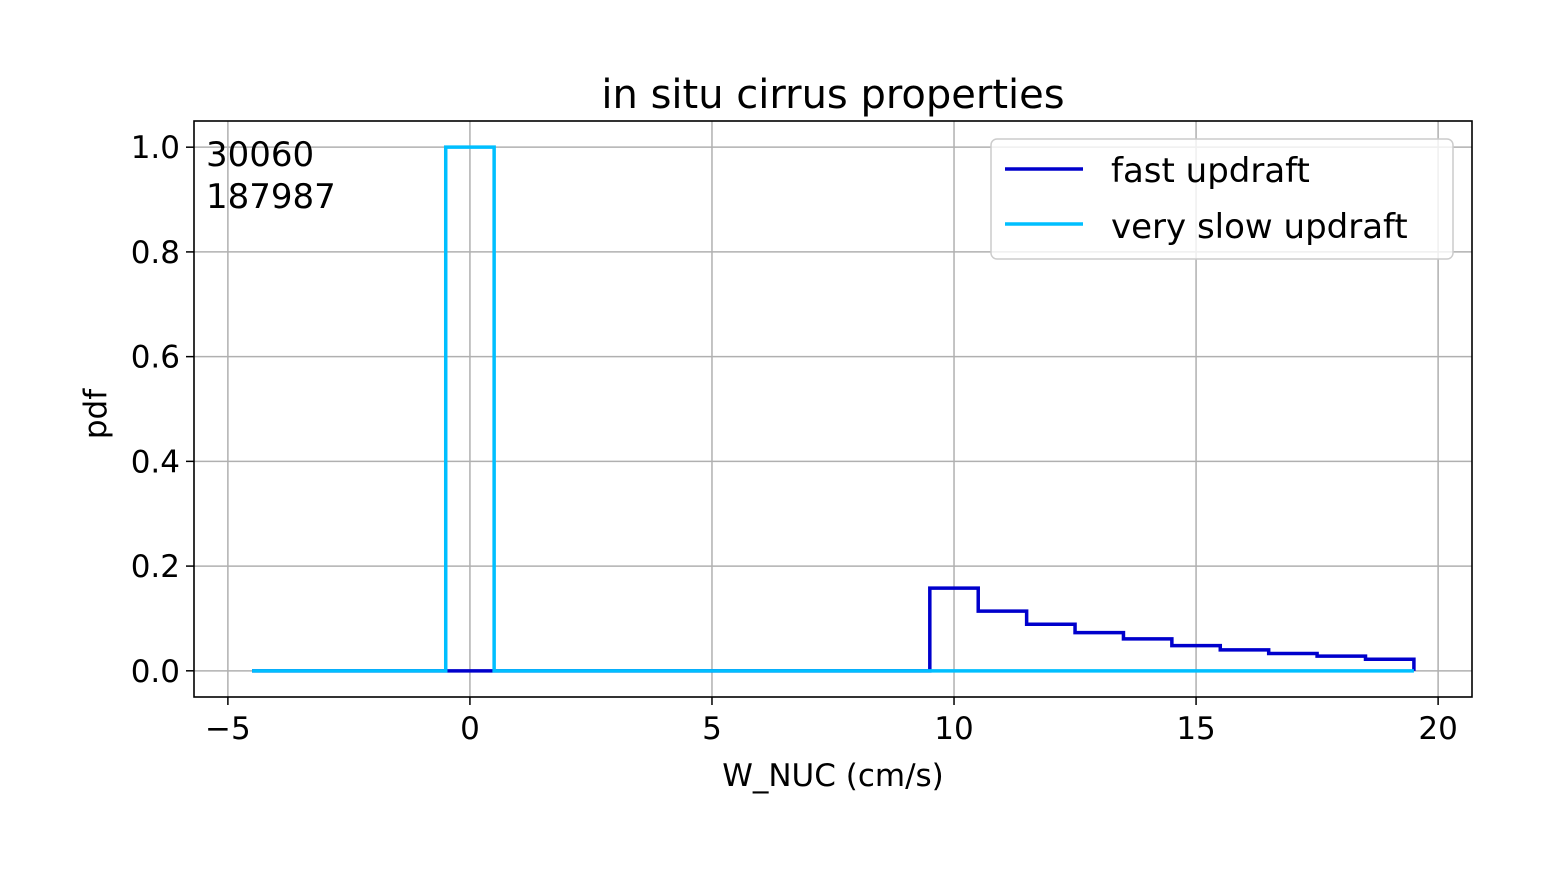 The image size is (1547, 869). Describe the element at coordinates (1210, 171) in the screenshot. I see `legend-label-fast-updraft: fast updraft` at that location.